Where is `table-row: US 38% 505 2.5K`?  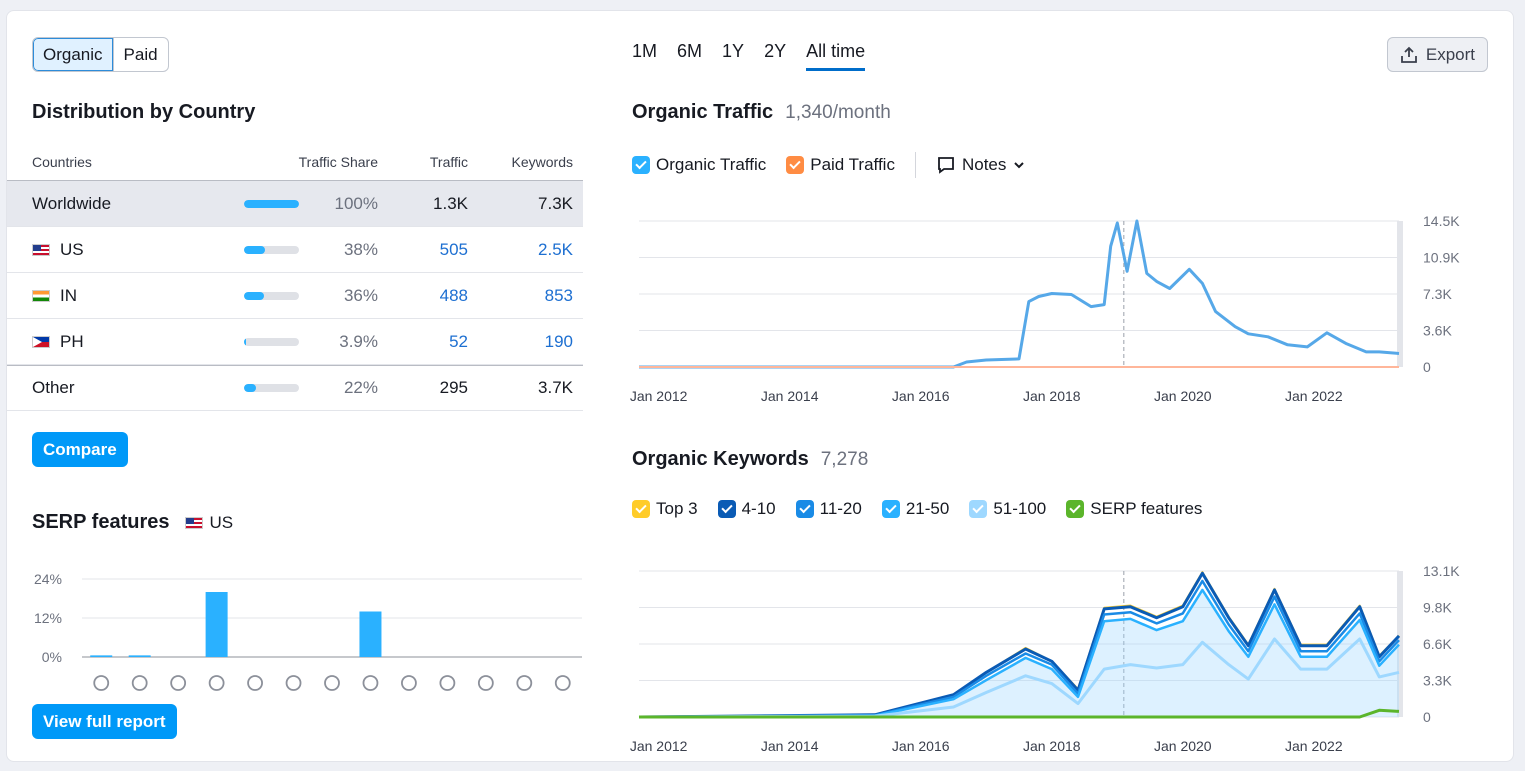 table-row: US 38% 505 2.5K is located at coordinates (295, 250).